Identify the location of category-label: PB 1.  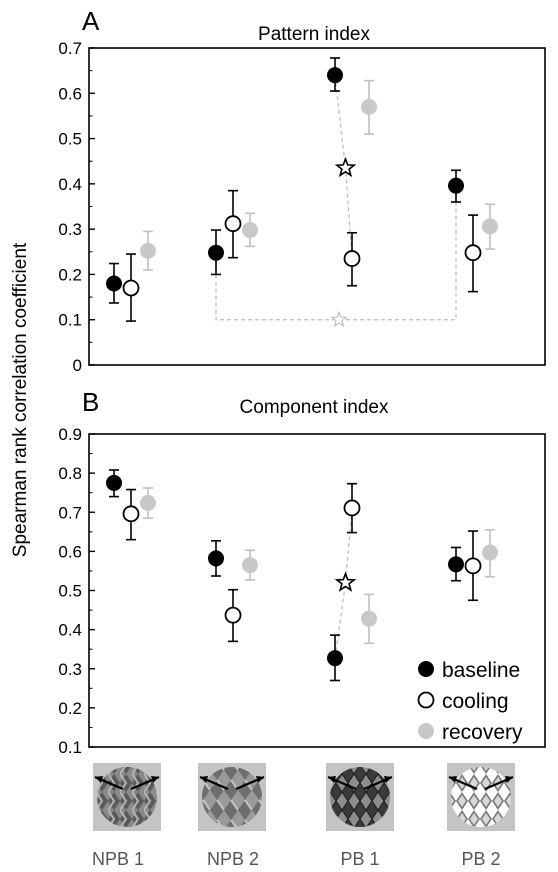
(359, 859).